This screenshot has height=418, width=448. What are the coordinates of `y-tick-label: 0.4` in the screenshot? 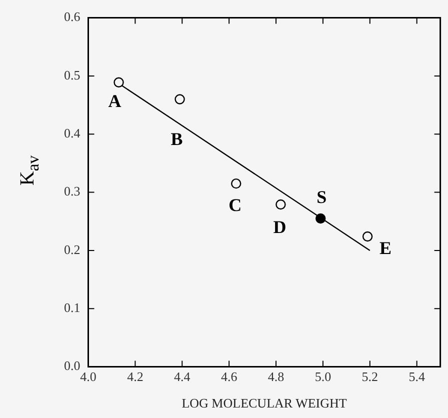 It's located at (72, 133).